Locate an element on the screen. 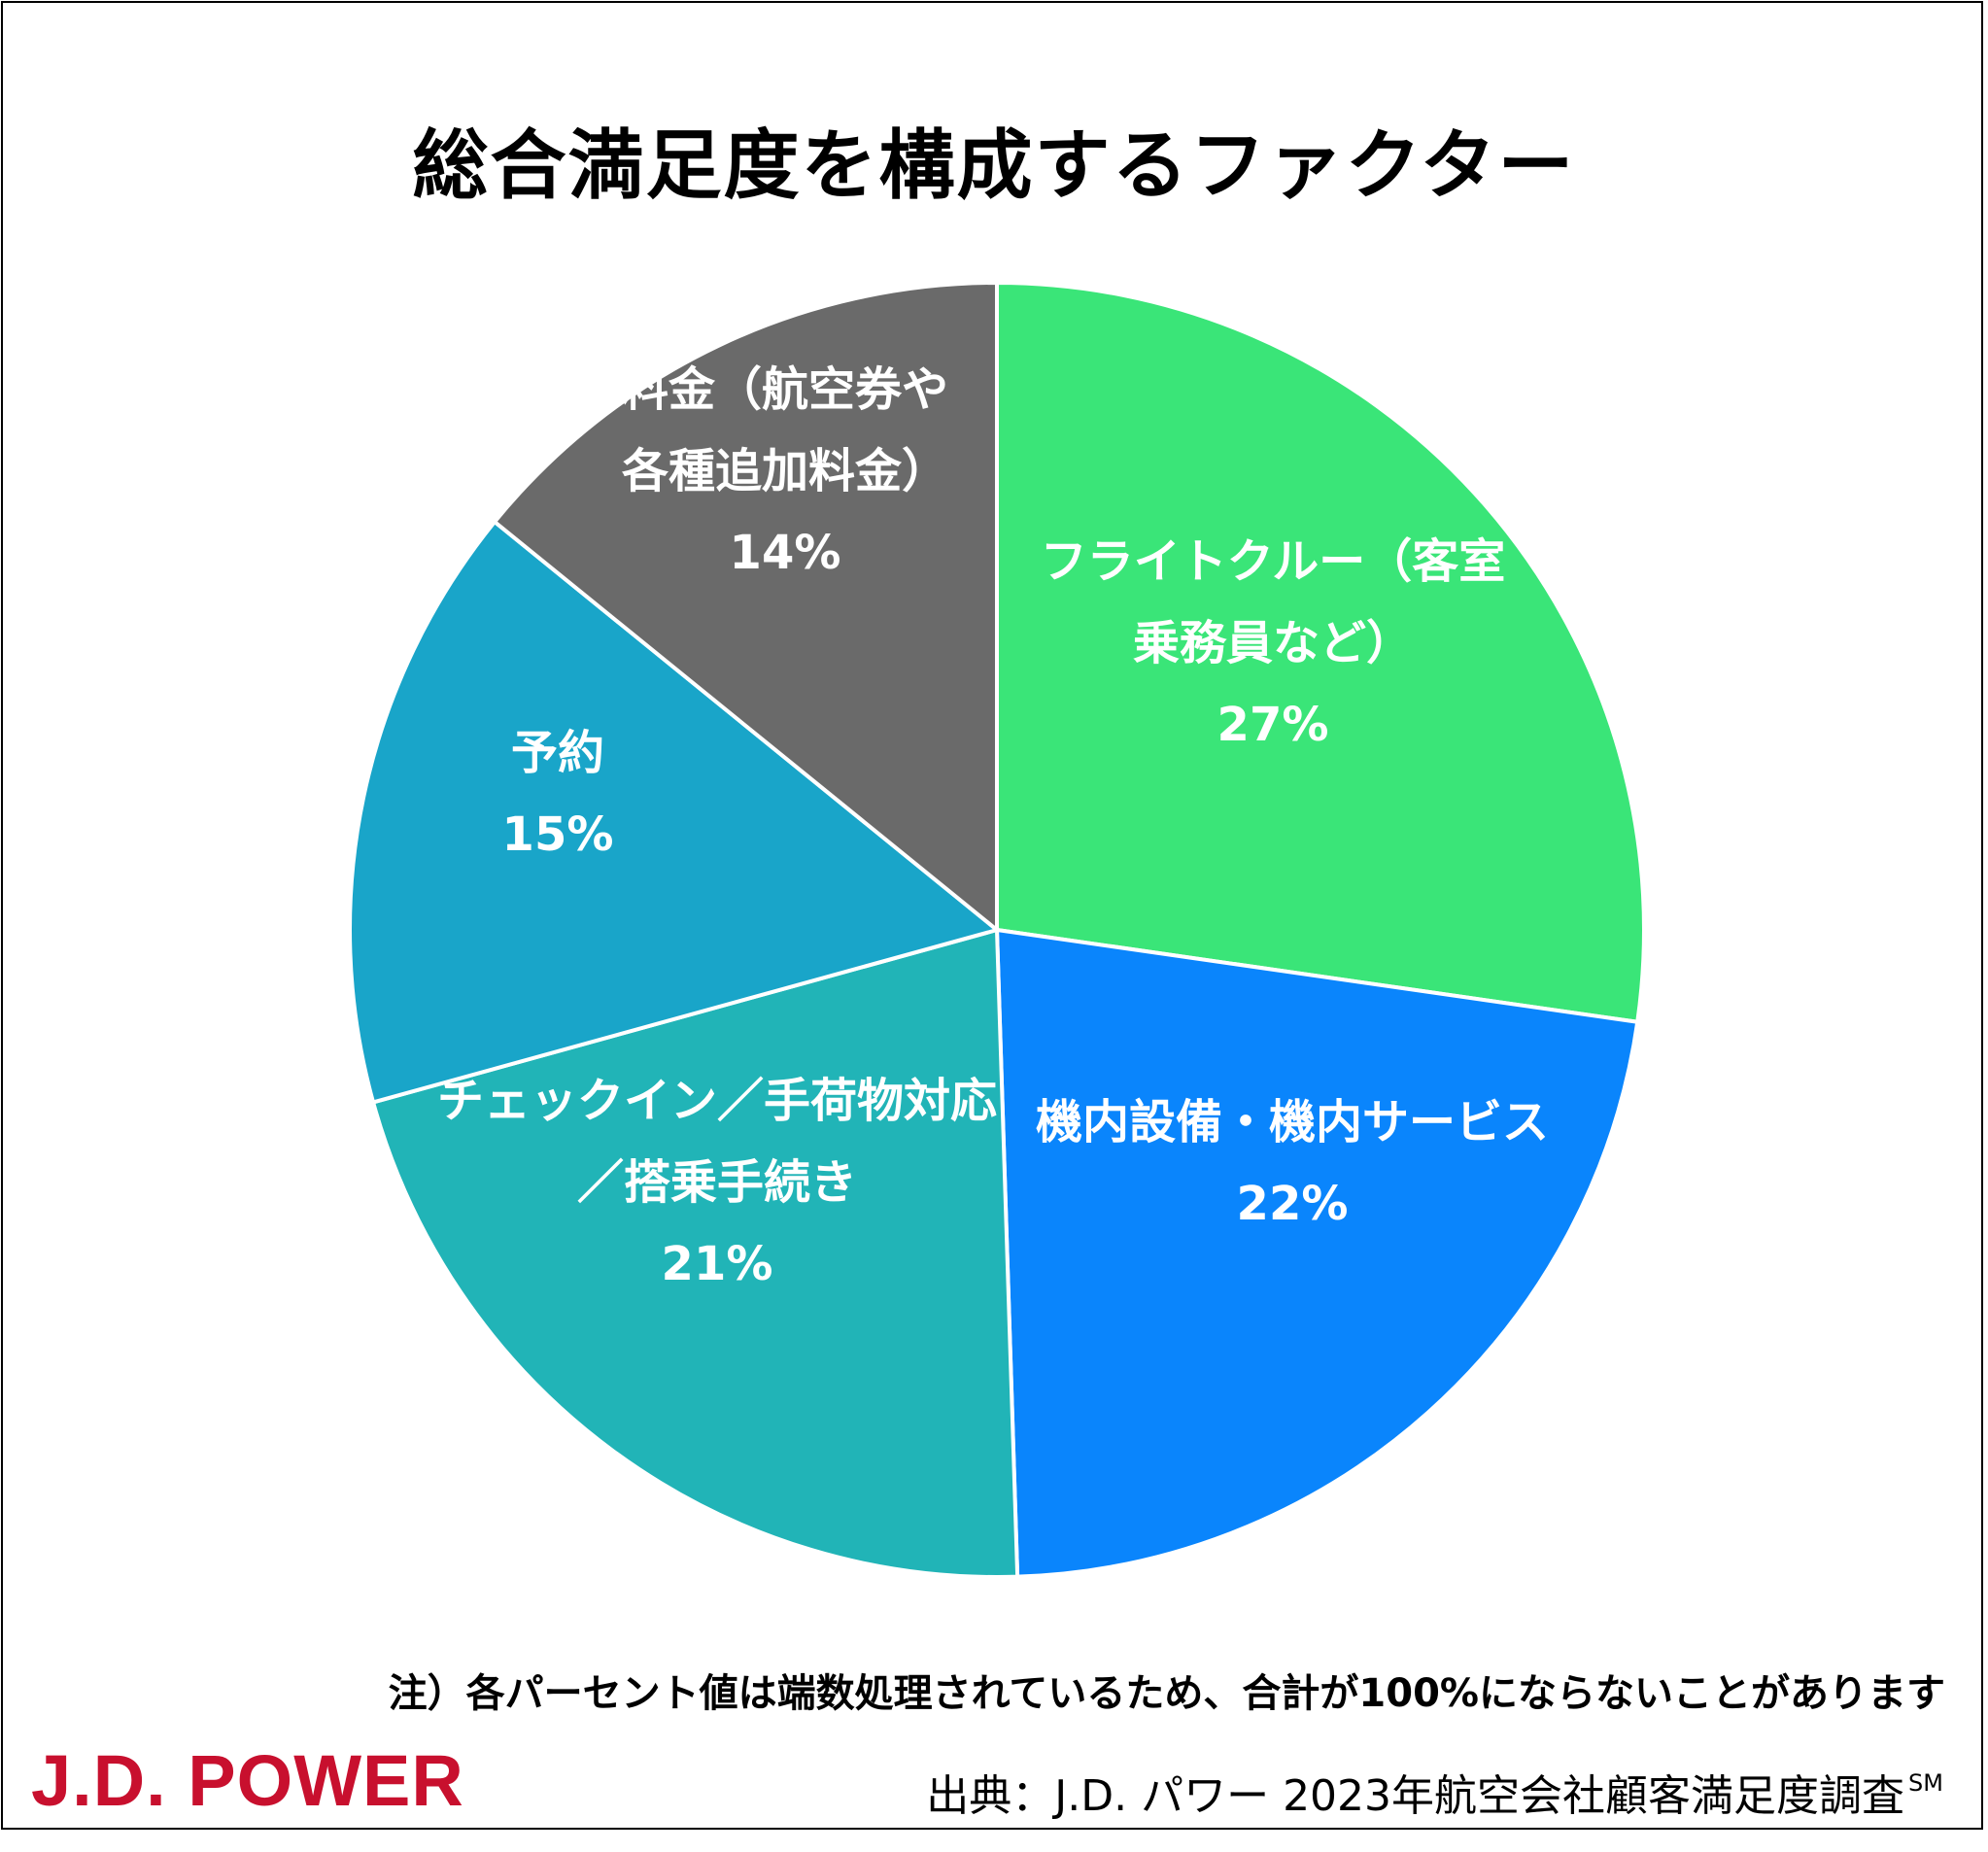 Image resolution: width=1988 pixels, height=1852 pixels. slice-value-label-3: 21% is located at coordinates (717, 1264).